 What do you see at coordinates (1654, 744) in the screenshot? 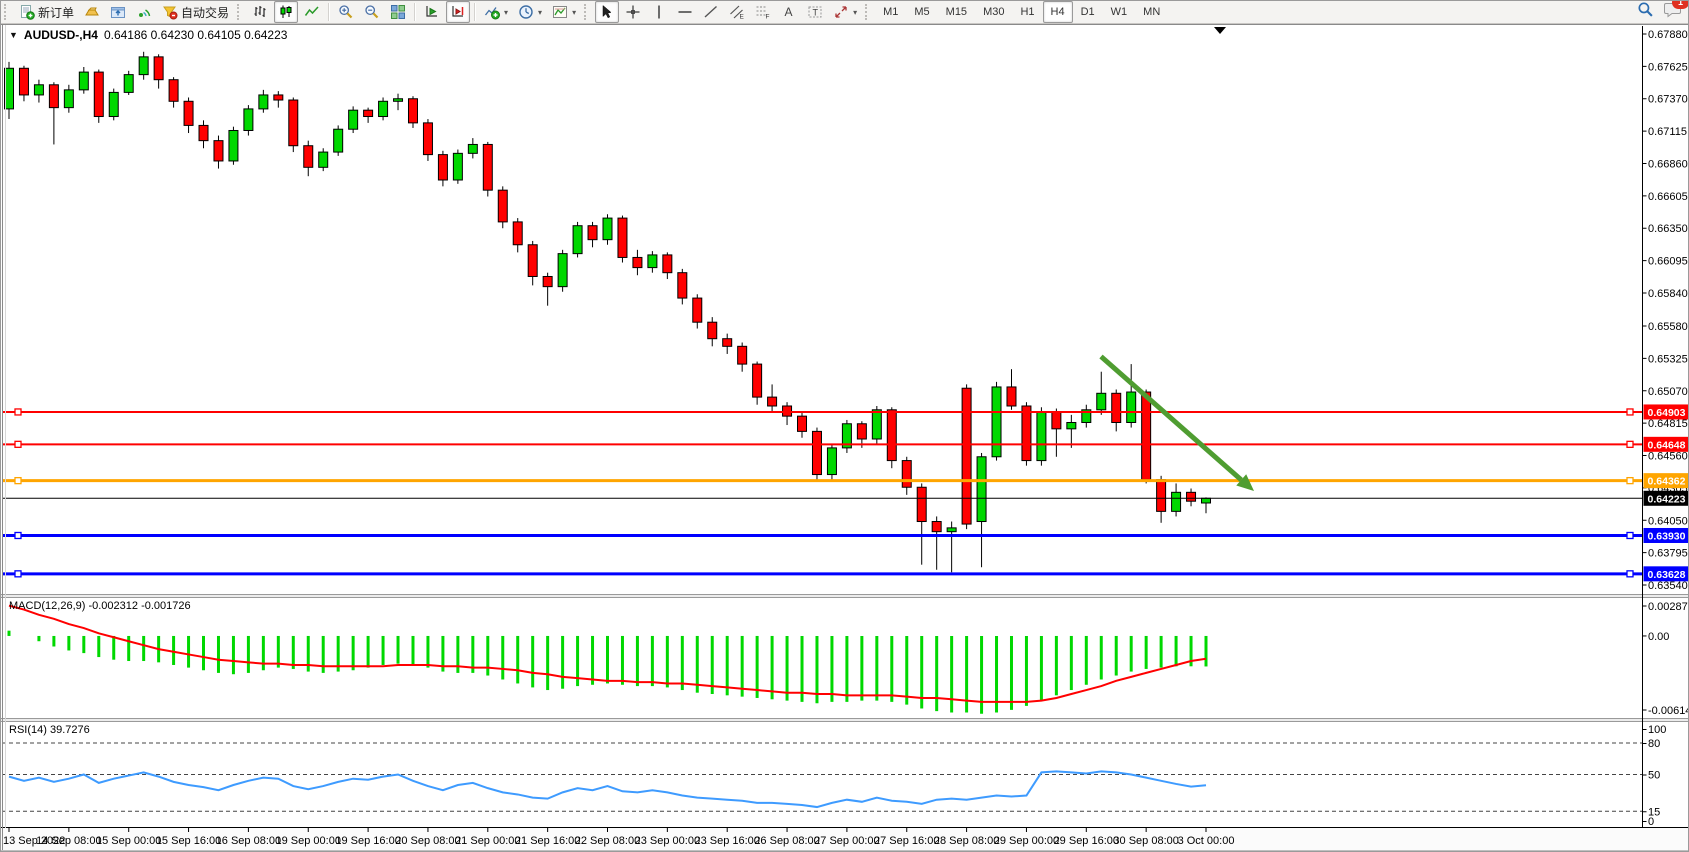
I see `axis-label: 80` at bounding box center [1654, 744].